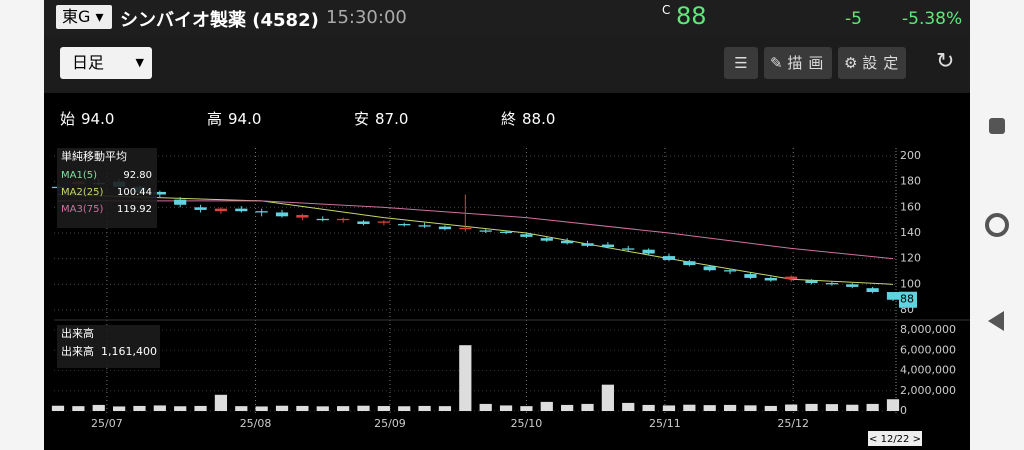 This screenshot has height=450, width=1024. Describe the element at coordinates (872, 63) in the screenshot. I see `settings-button: ⚙ 設定` at that location.